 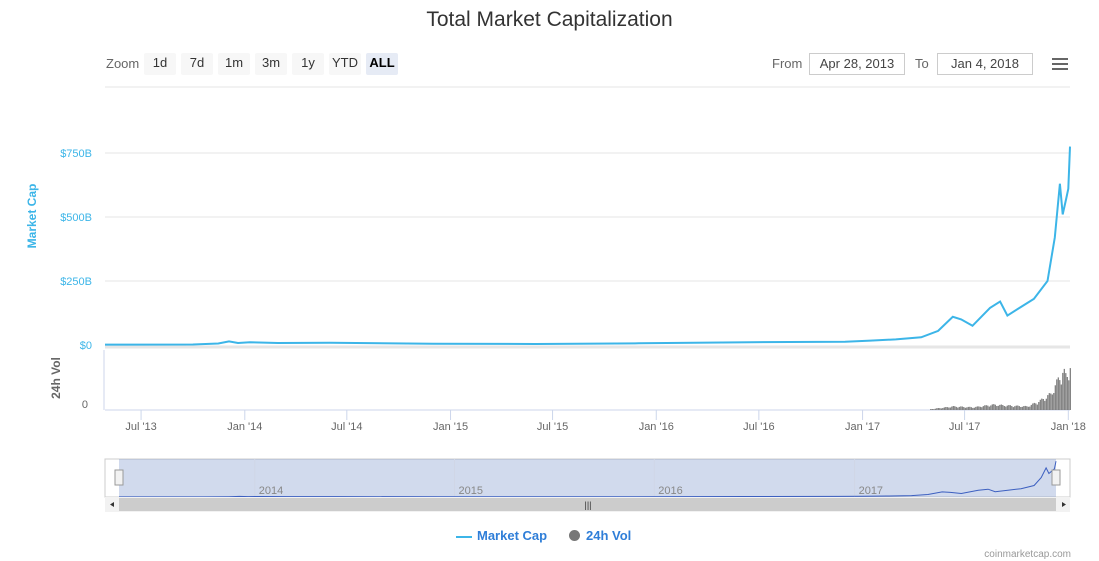 I want to click on navigator-selection, so click(x=587, y=478).